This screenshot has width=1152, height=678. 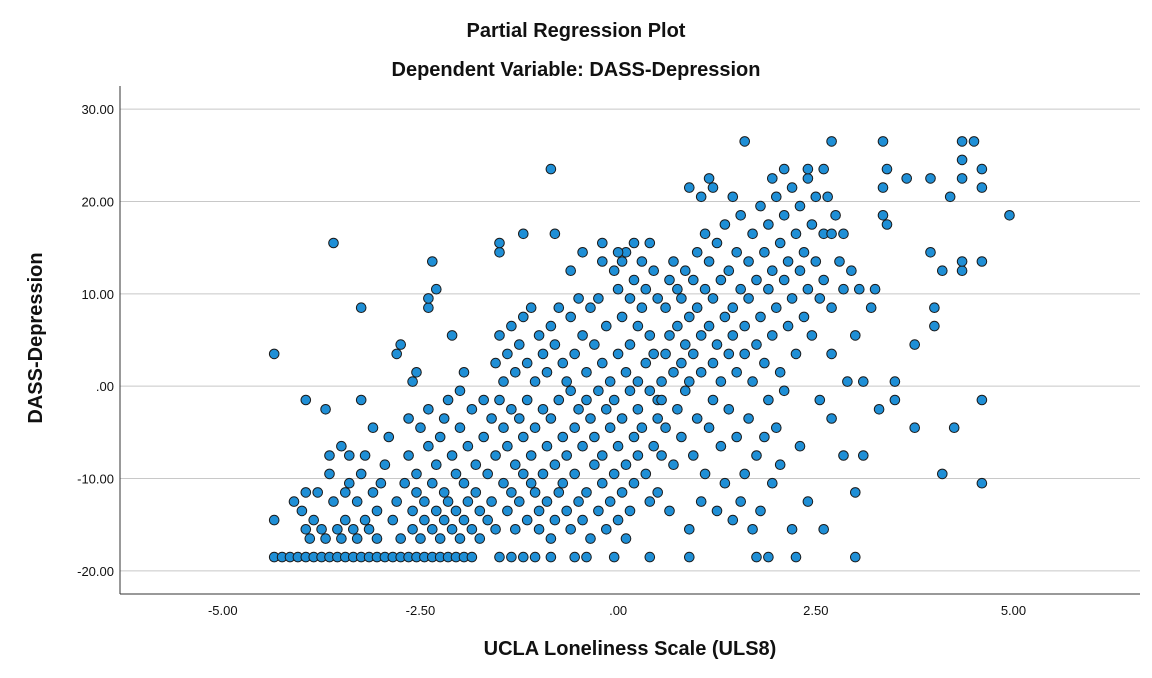 What do you see at coordinates (97, 201) in the screenshot?
I see `y-tick-label: 20.00` at bounding box center [97, 201].